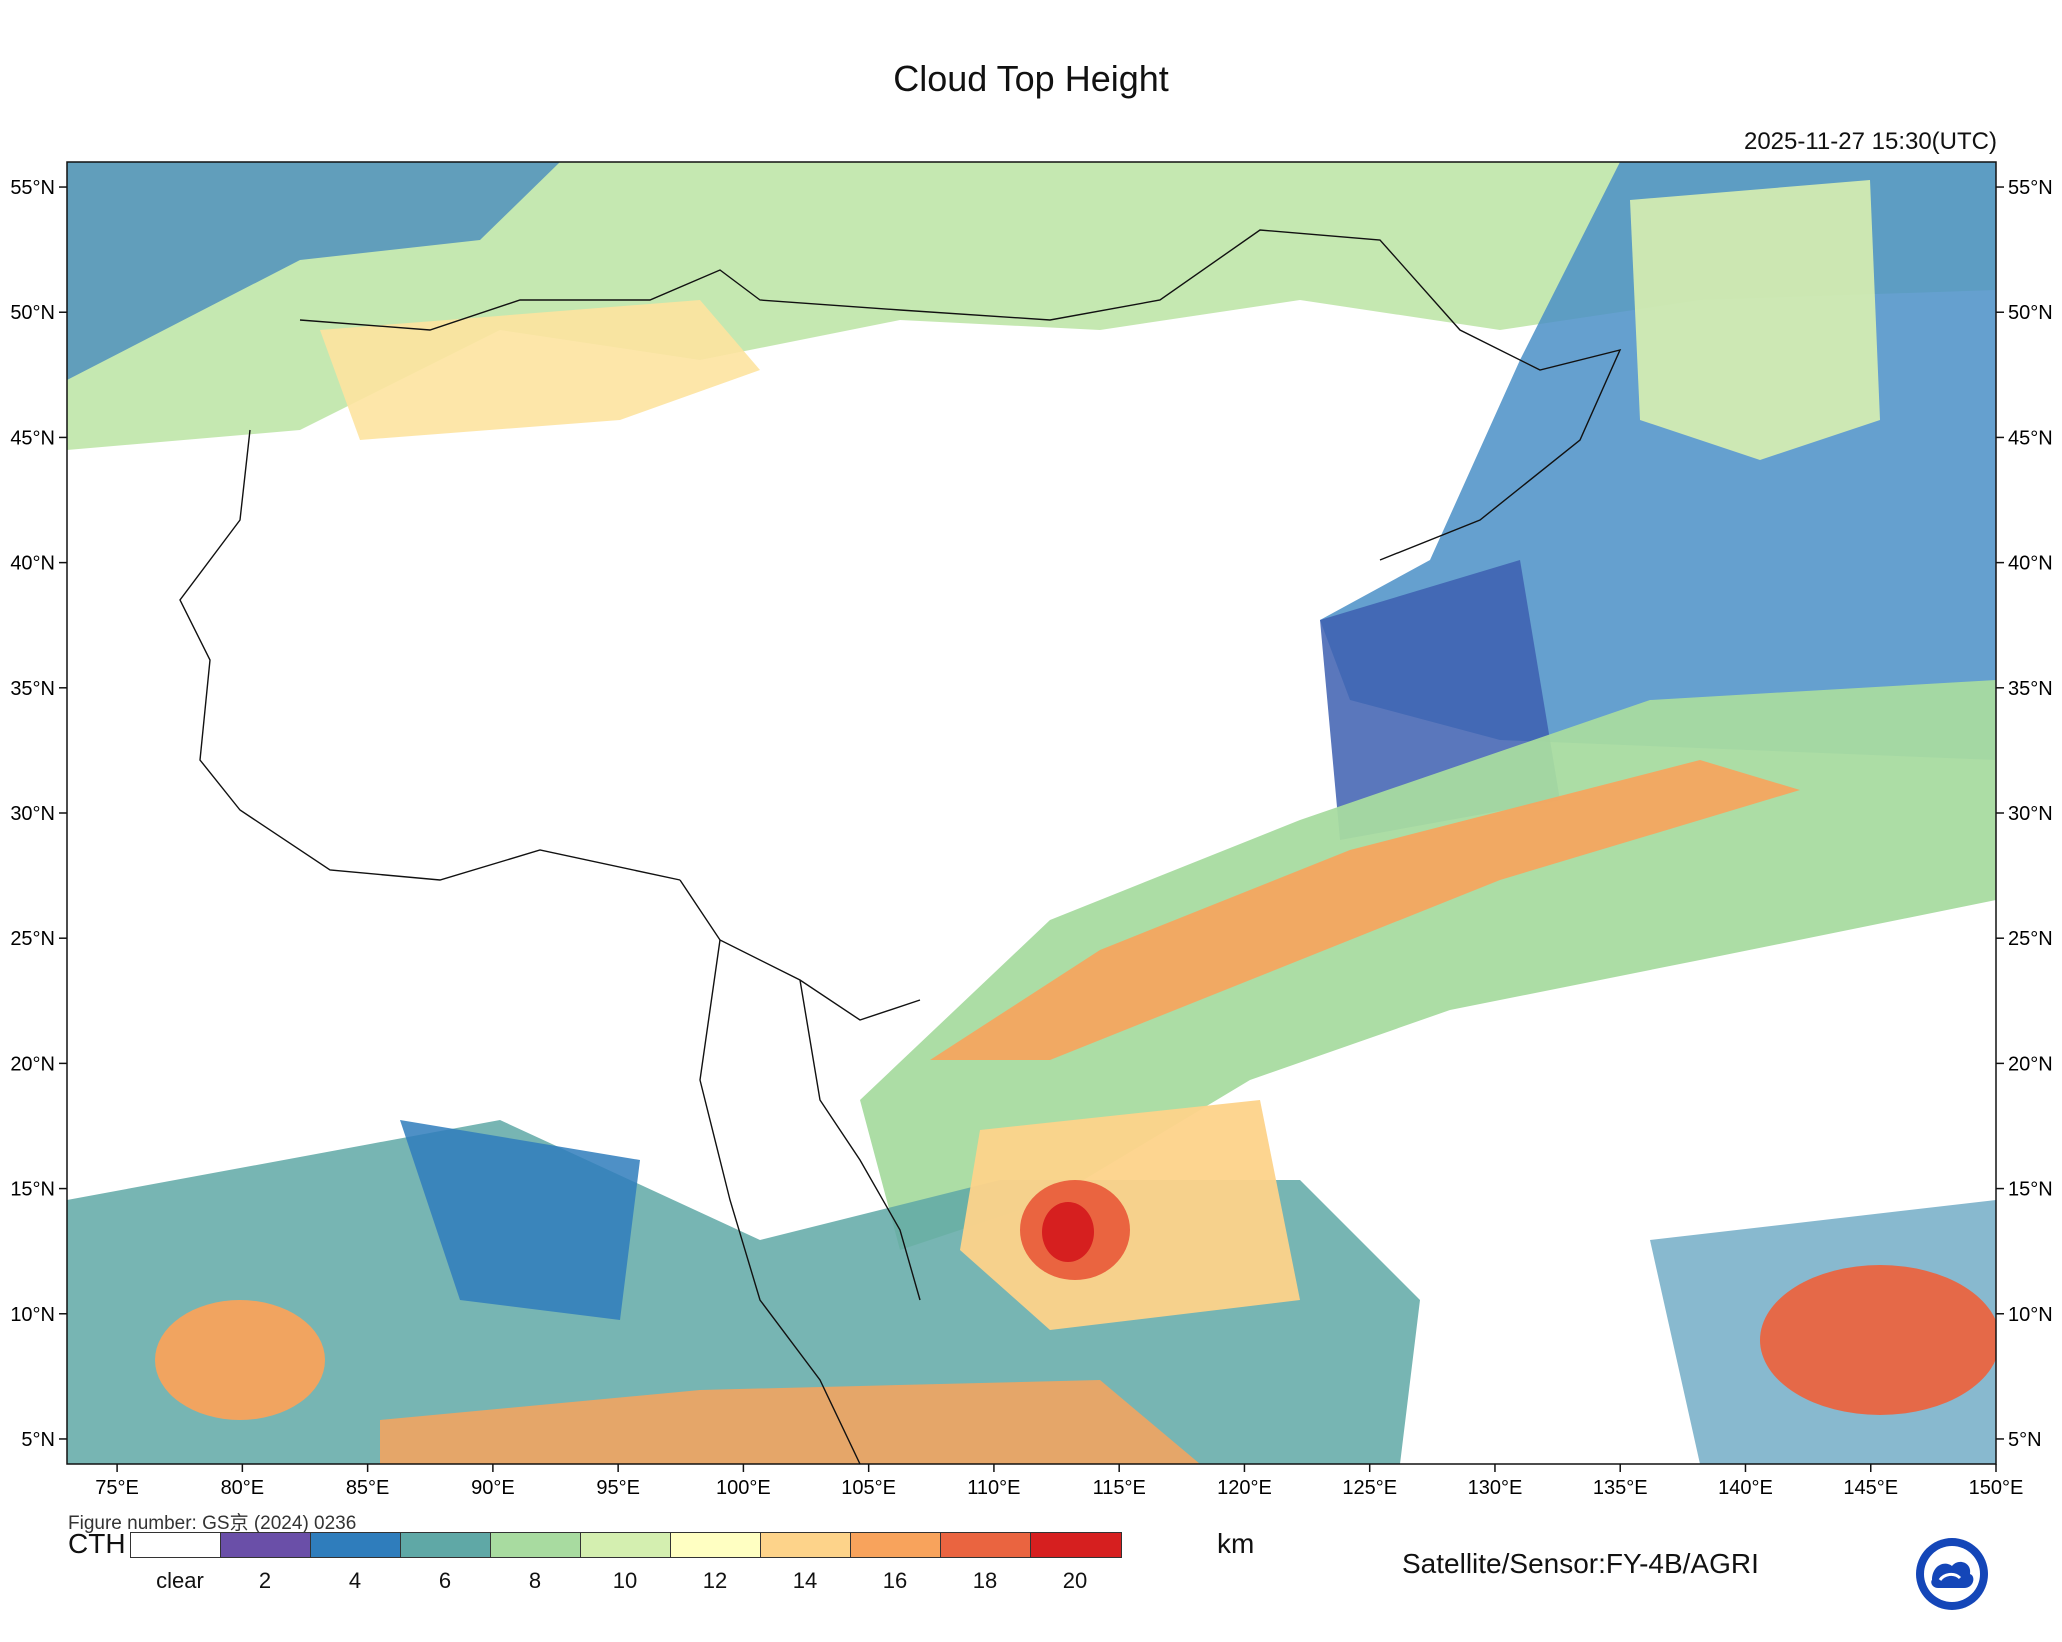 This screenshot has width=2062, height=1642. What do you see at coordinates (2030, 939) in the screenshot?
I see `lat-label-right: 25°N` at bounding box center [2030, 939].